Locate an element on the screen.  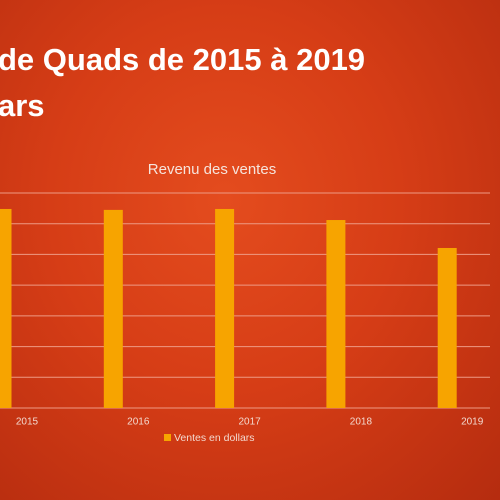
x-tick-label: 2017 is located at coordinates (249, 422).